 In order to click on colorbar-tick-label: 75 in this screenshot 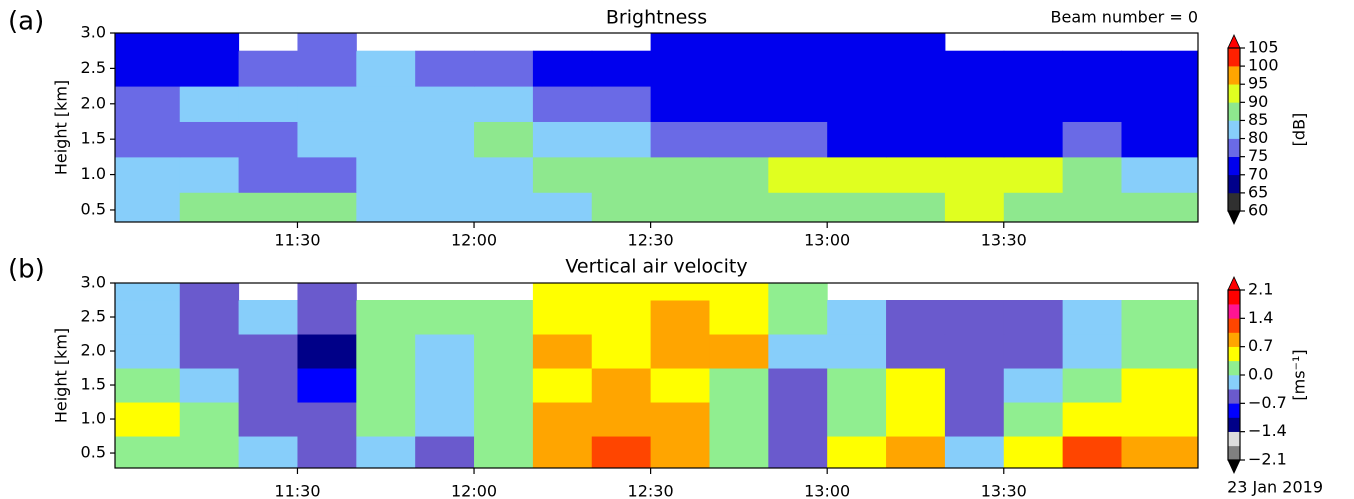, I will do `click(1258, 155)`.